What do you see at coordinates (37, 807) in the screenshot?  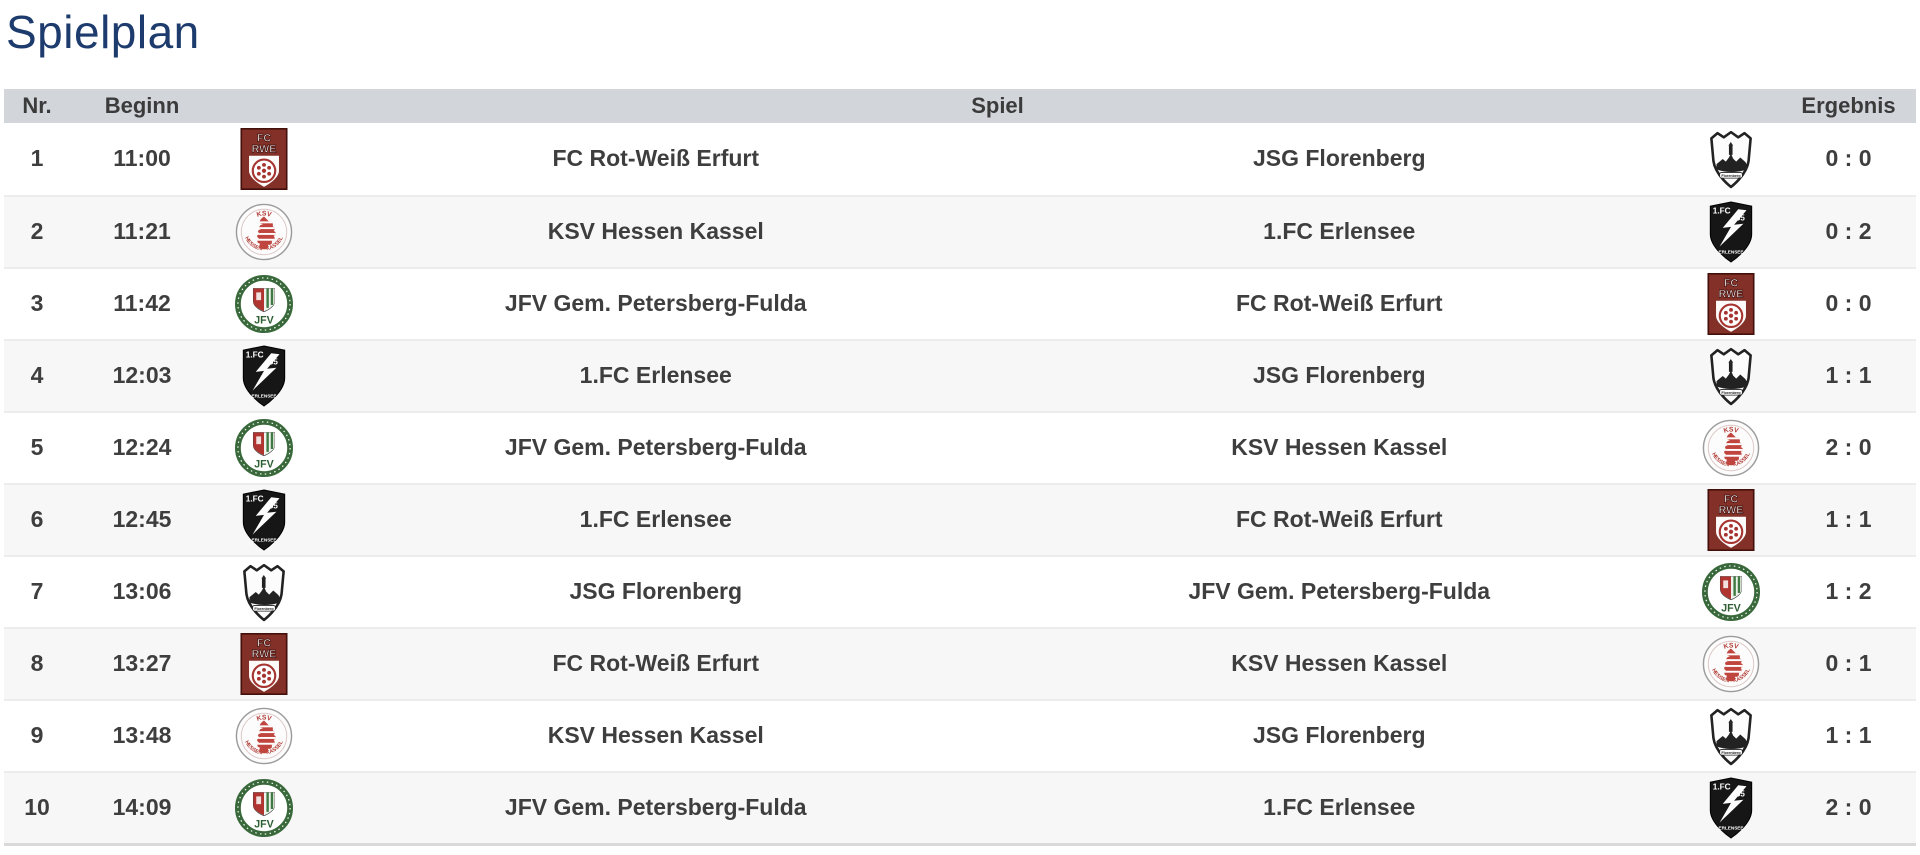 I see `match-number: 10` at bounding box center [37, 807].